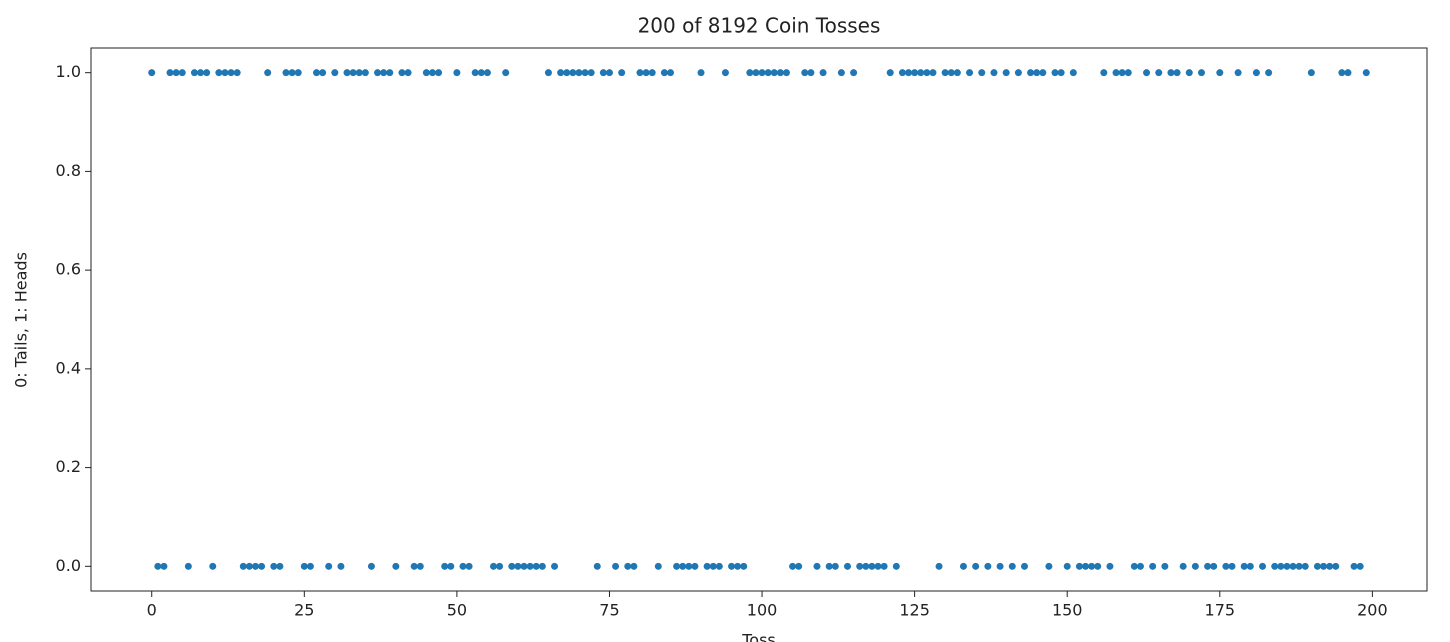 The image size is (1450, 642). I want to click on x-tick-label: 200, so click(1372, 610).